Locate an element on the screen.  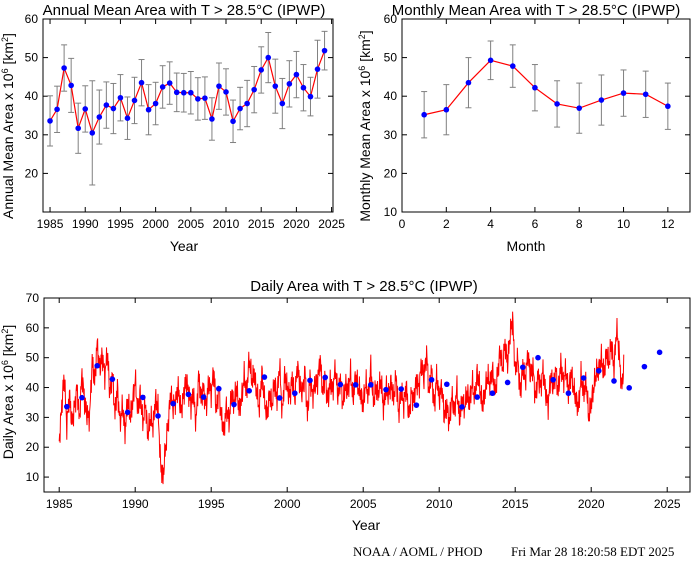
annual-plot-frame is located at coordinates (188, 115).